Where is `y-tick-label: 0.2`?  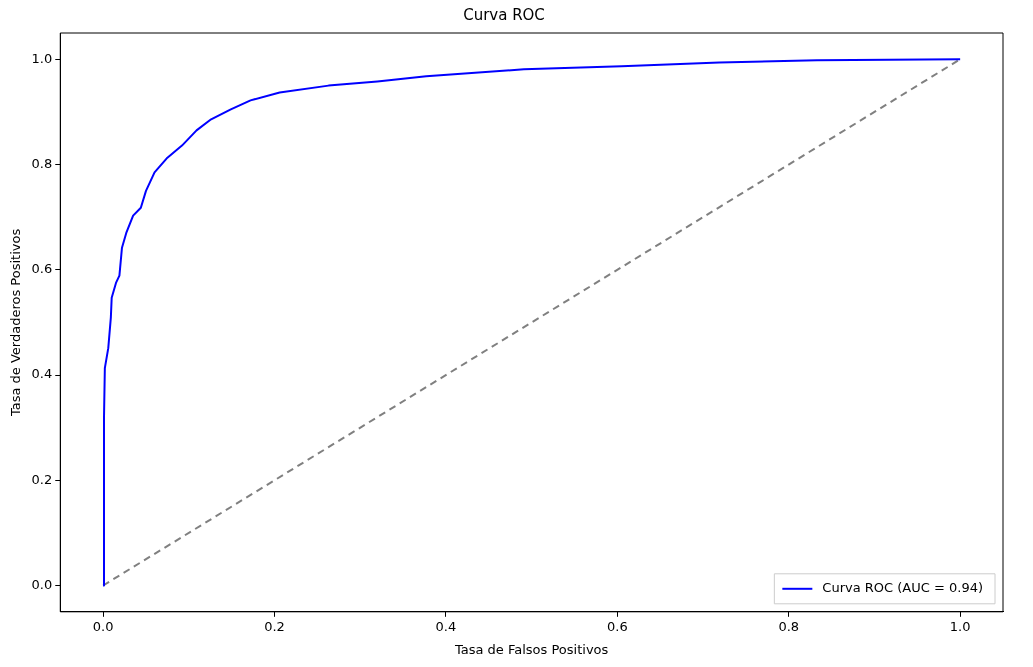
y-tick-label: 0.2 is located at coordinates (42, 479).